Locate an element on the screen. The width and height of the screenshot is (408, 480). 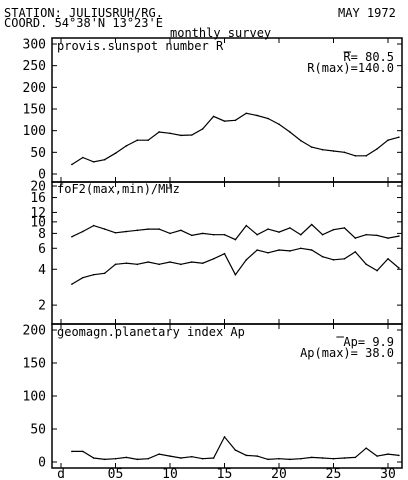
stat-label: Ap(max)= 38.0 is located at coordinates (347, 353).